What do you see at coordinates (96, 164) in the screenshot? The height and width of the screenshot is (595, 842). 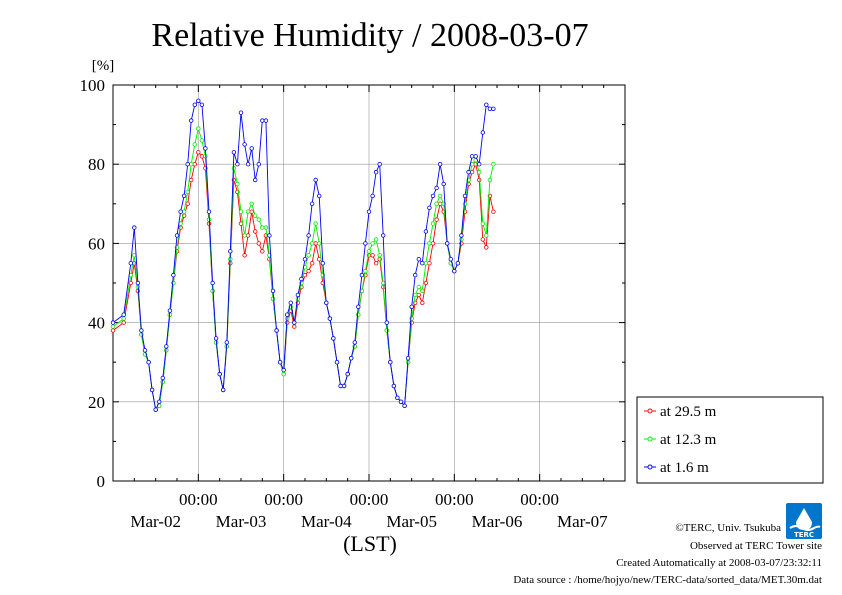 I see `y-tick-label: 80` at bounding box center [96, 164].